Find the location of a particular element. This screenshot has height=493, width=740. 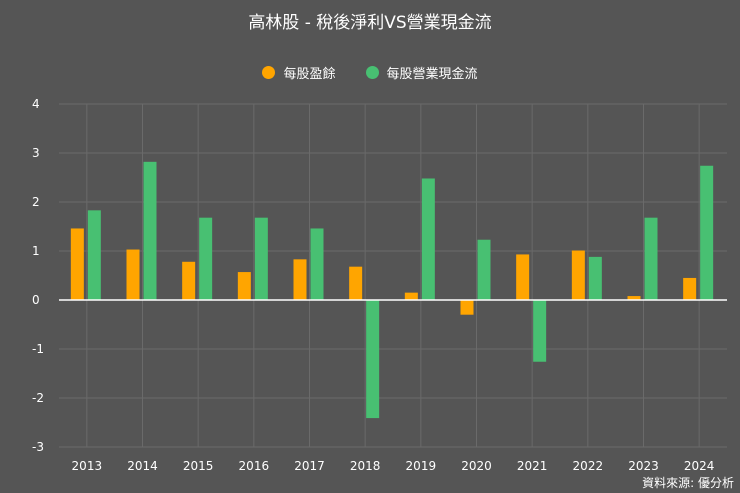

x-tick-label: 2023 is located at coordinates (643, 466).